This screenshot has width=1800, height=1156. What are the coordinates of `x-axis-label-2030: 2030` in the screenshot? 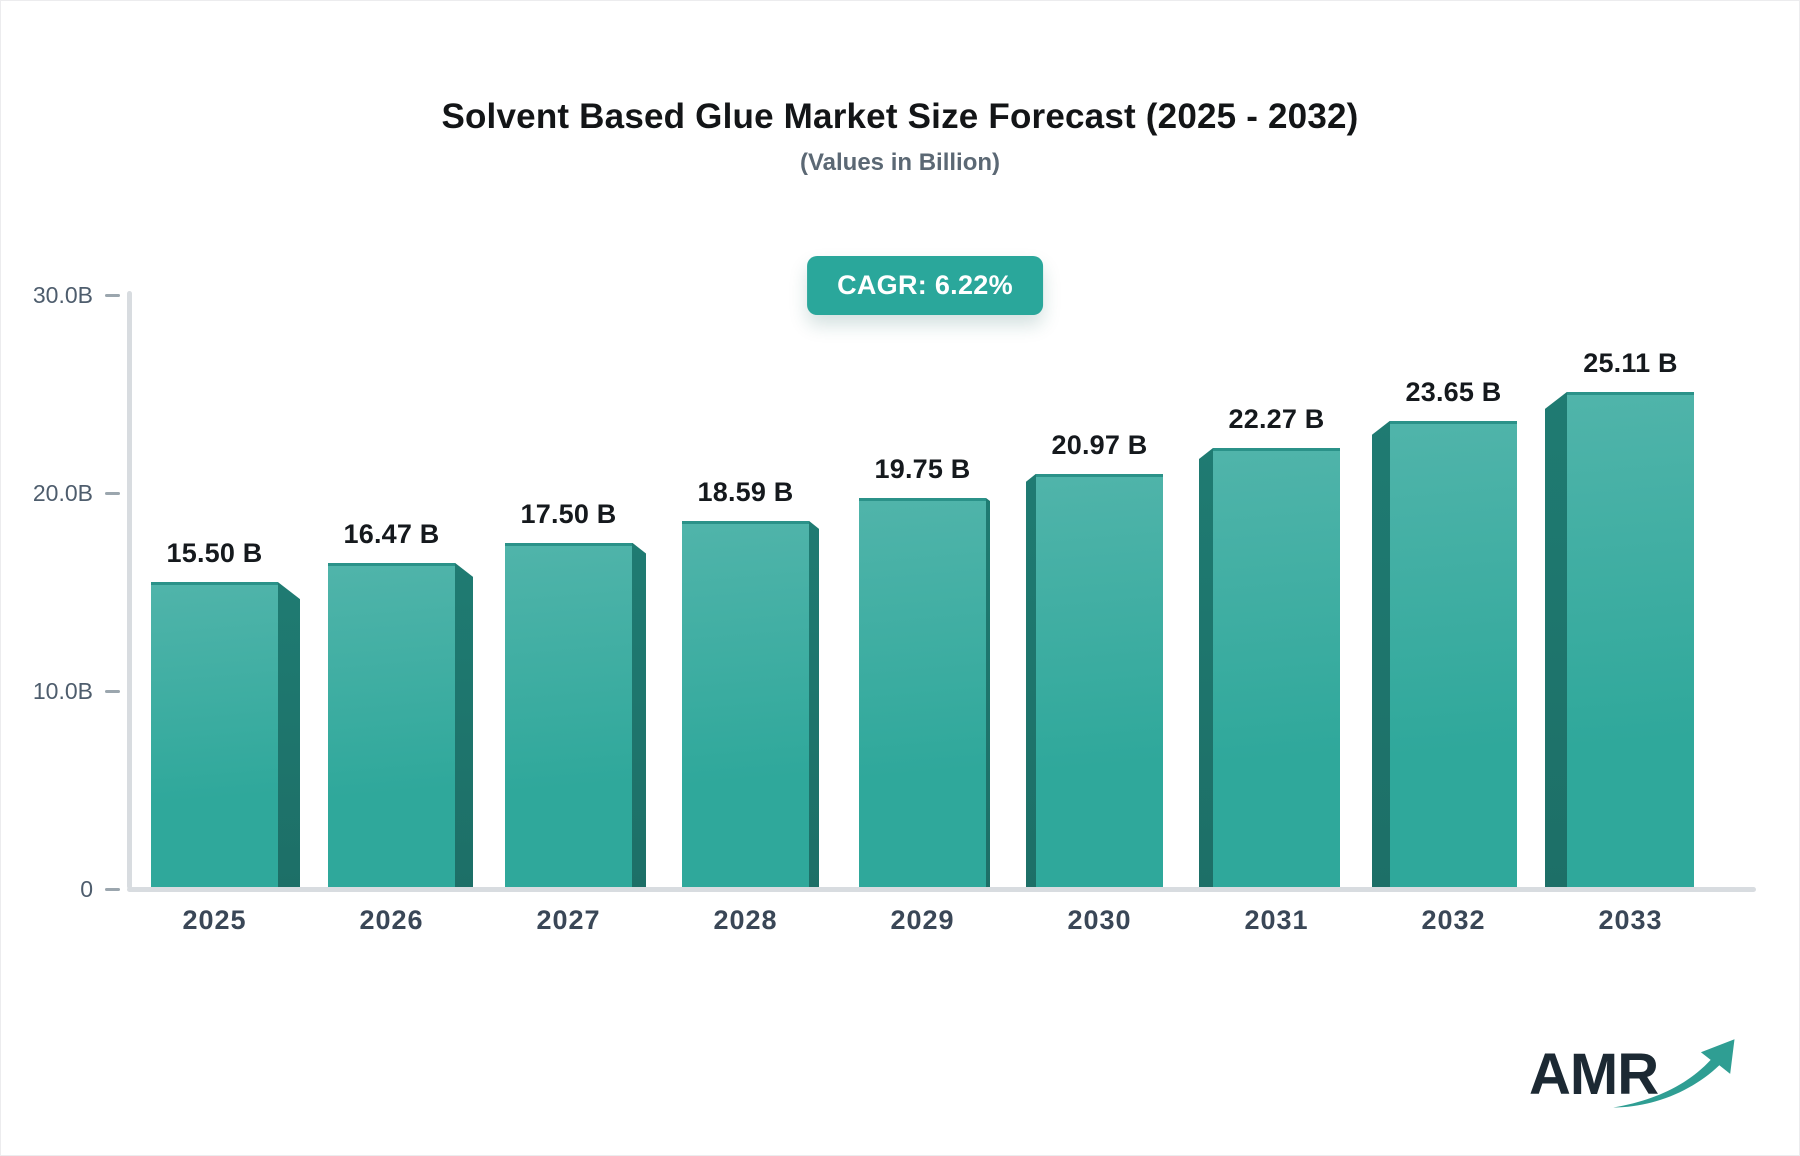 It's located at (1099, 920).